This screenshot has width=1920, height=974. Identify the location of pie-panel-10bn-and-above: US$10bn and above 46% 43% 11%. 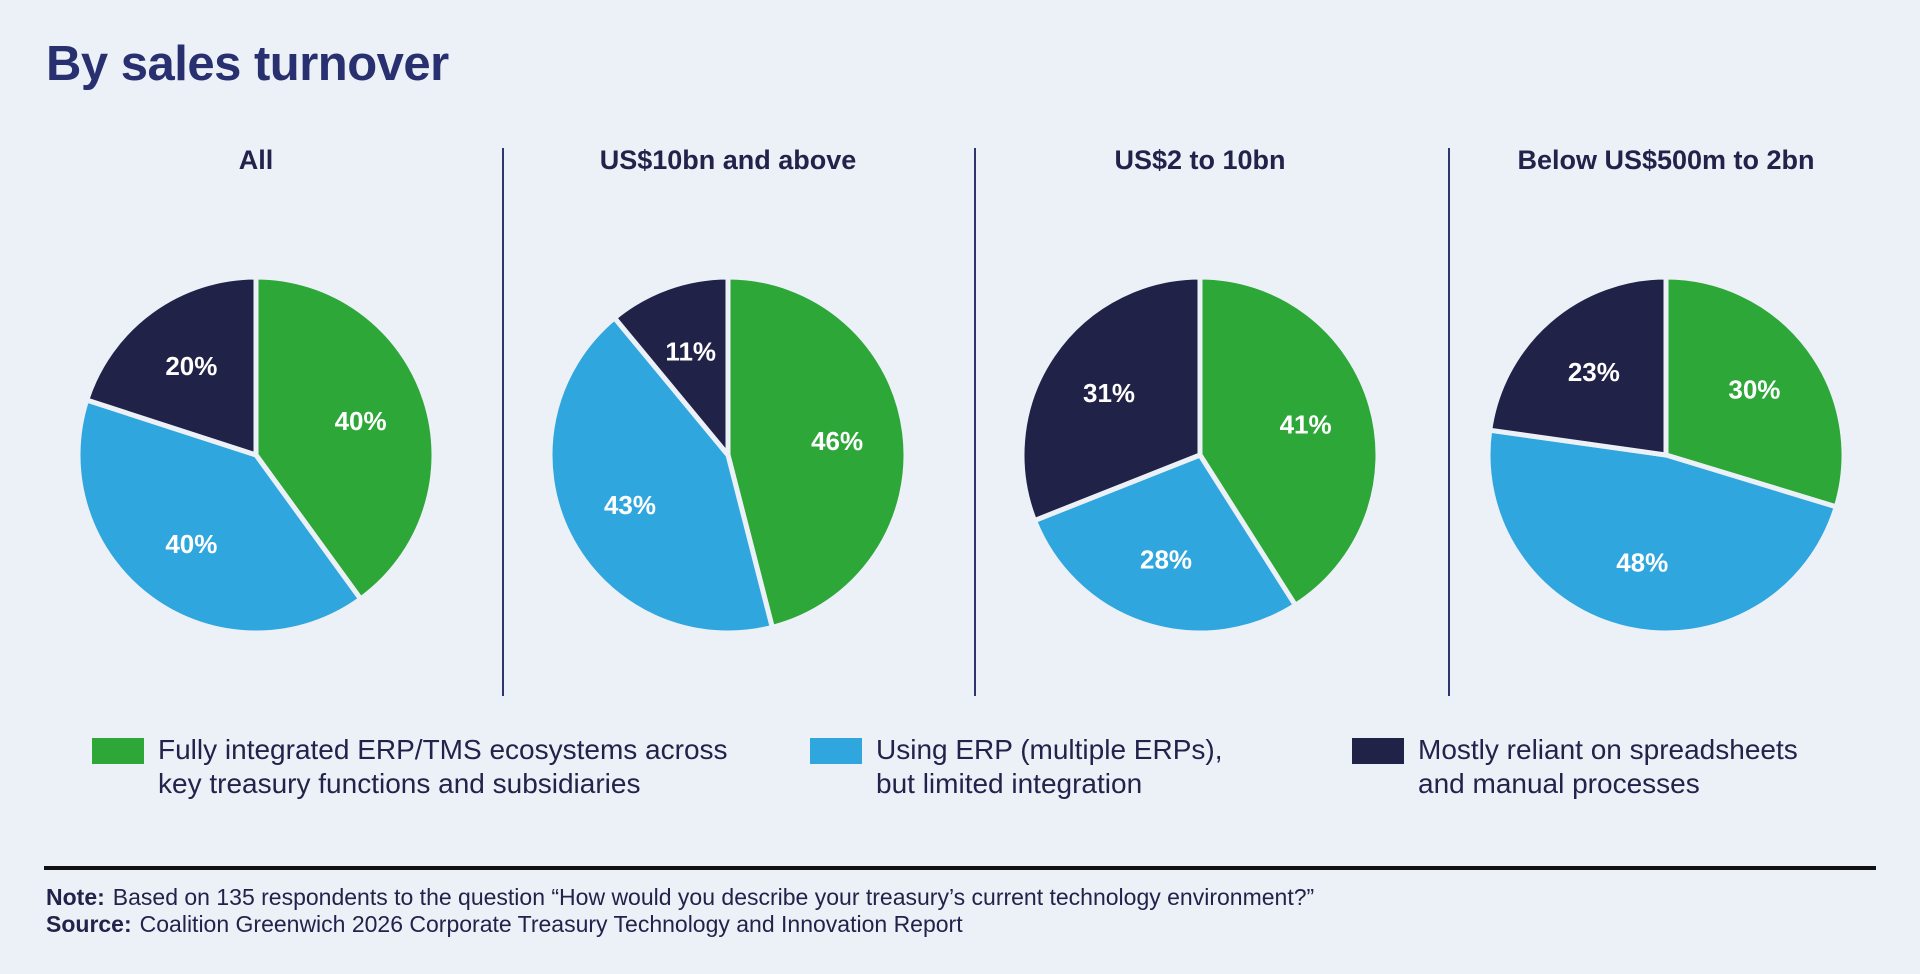
(728, 420).